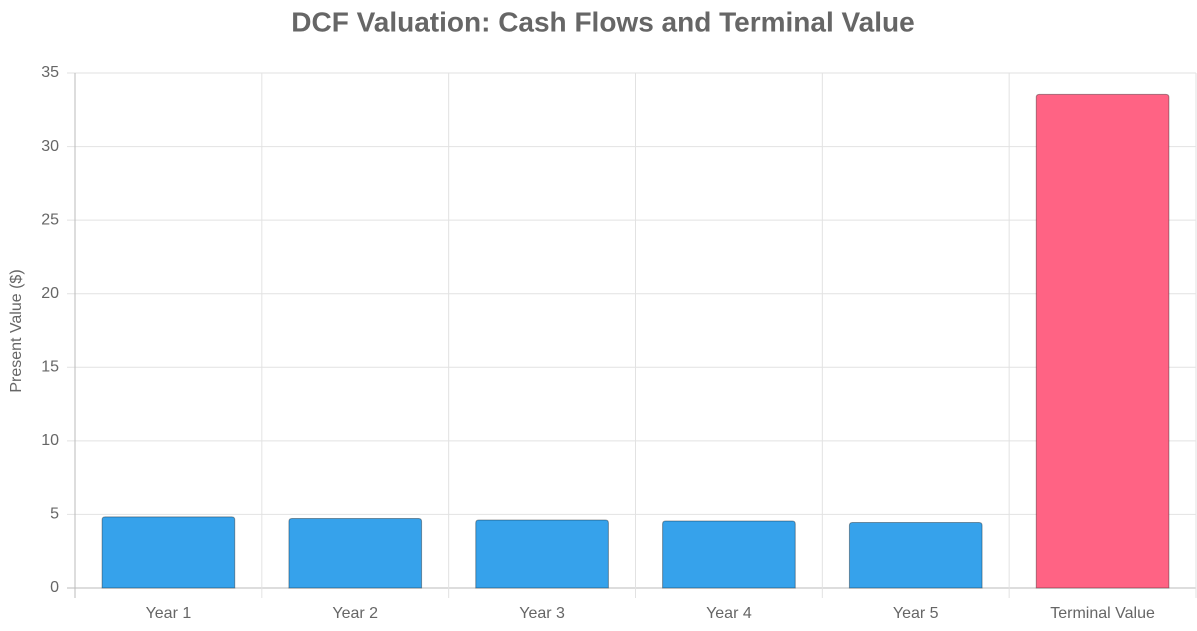 Image resolution: width=1197 pixels, height=631 pixels. What do you see at coordinates (54, 514) in the screenshot?
I see `y-tick-label: 5` at bounding box center [54, 514].